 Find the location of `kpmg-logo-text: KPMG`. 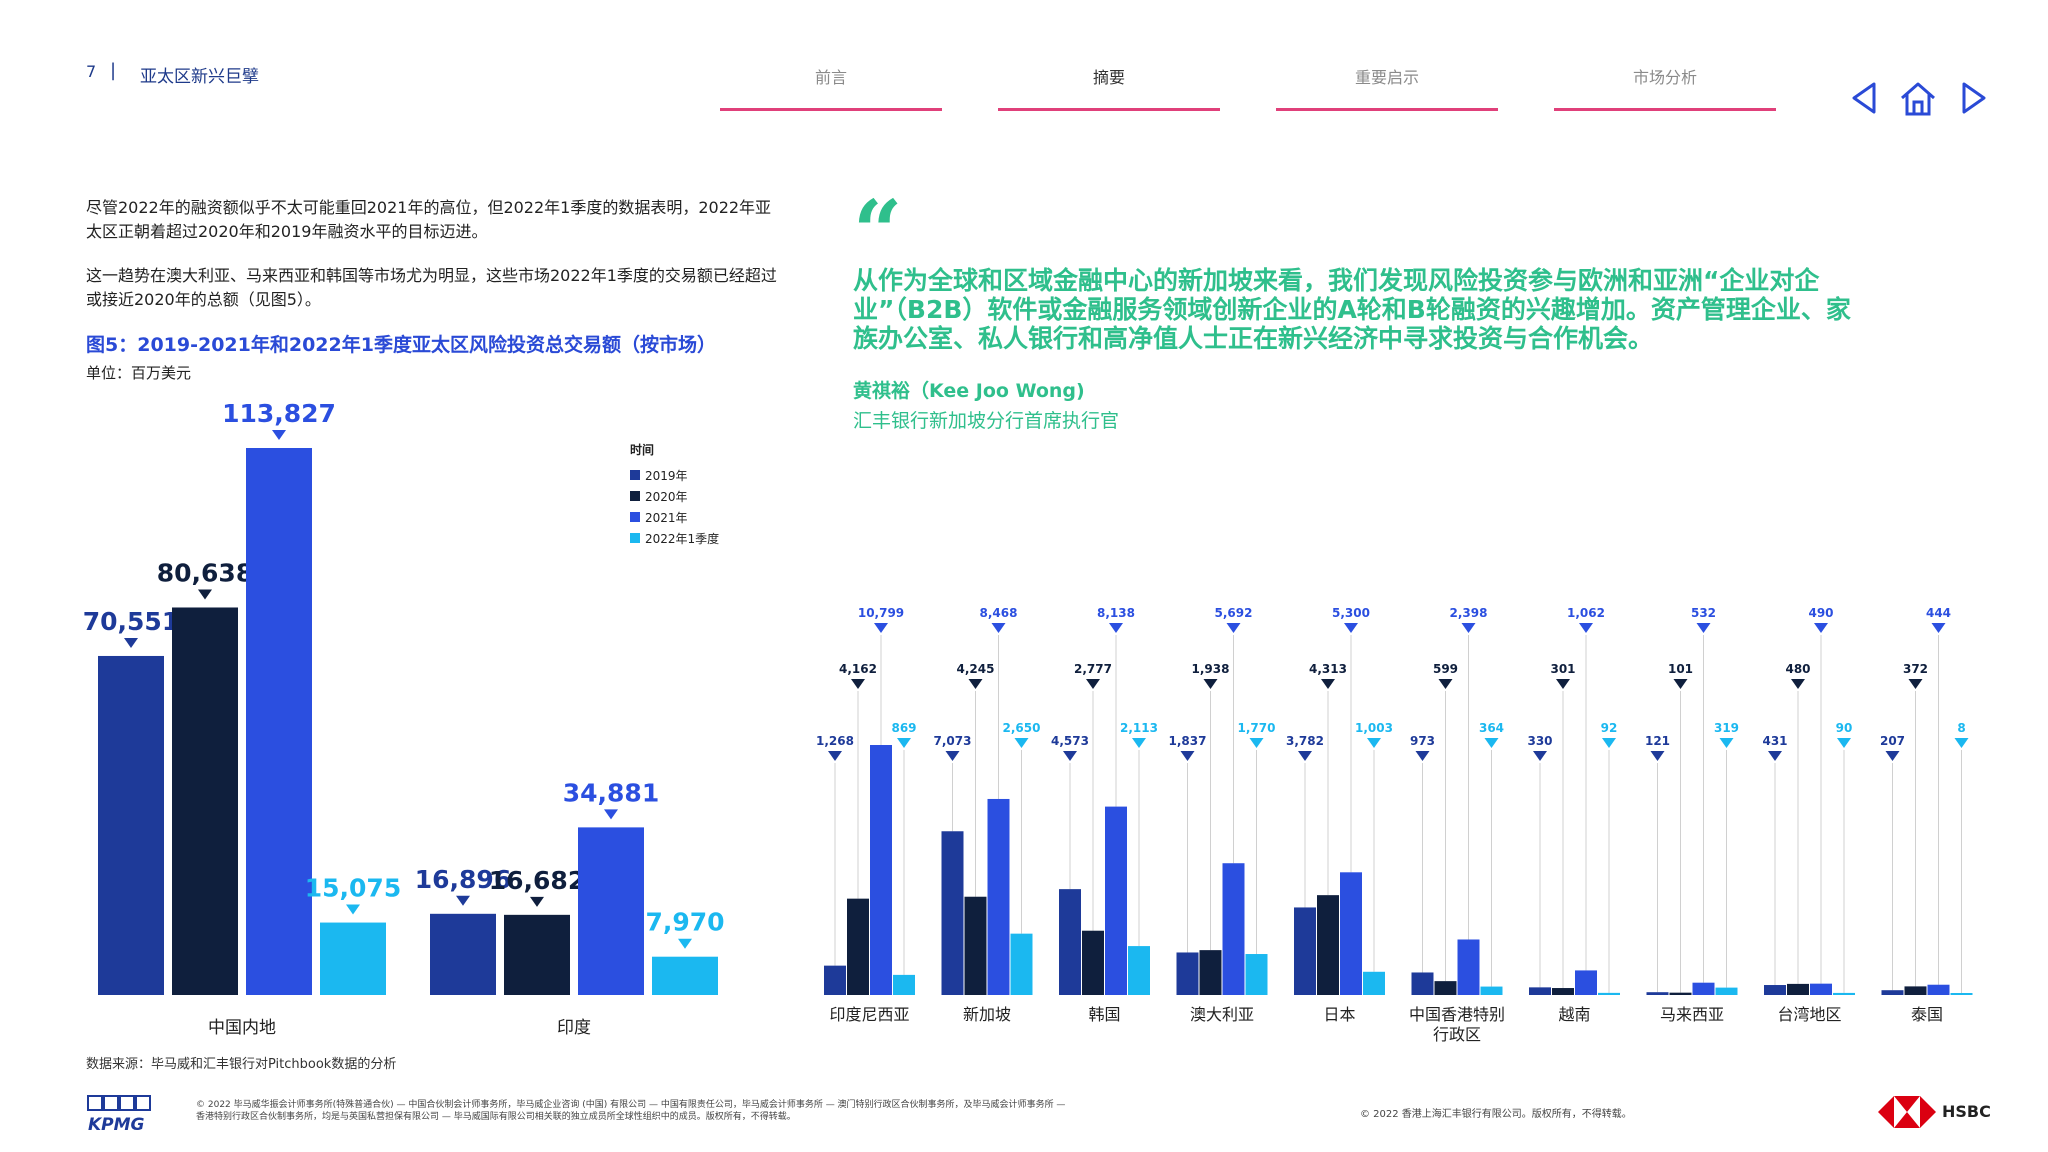

kpmg-logo-text: KPMG is located at coordinates (116, 1124).